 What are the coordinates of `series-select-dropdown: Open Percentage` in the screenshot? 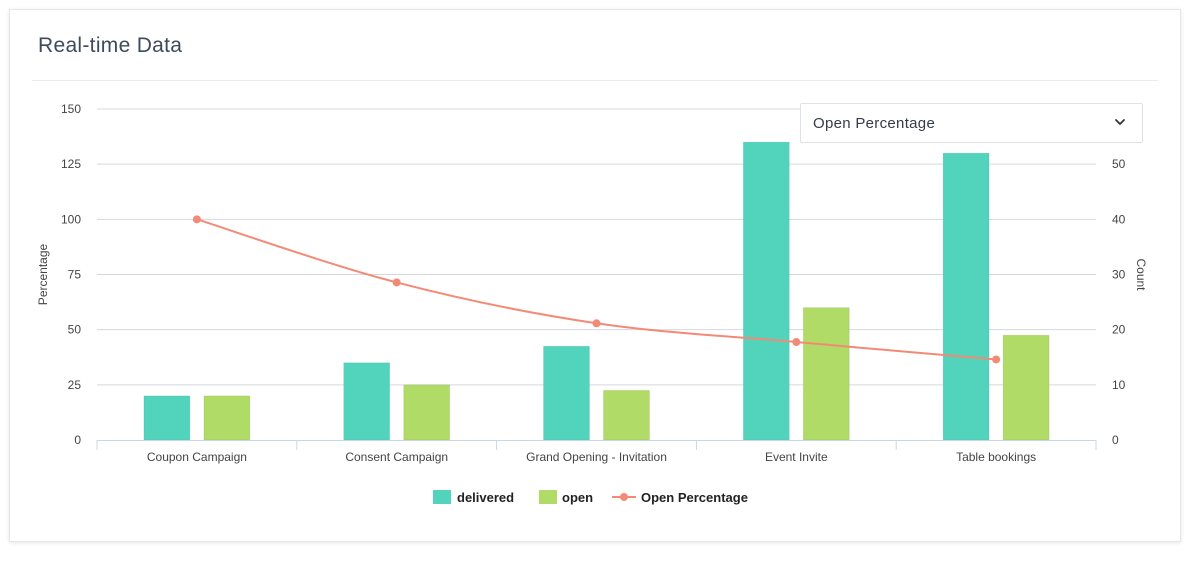 It's located at (971, 123).